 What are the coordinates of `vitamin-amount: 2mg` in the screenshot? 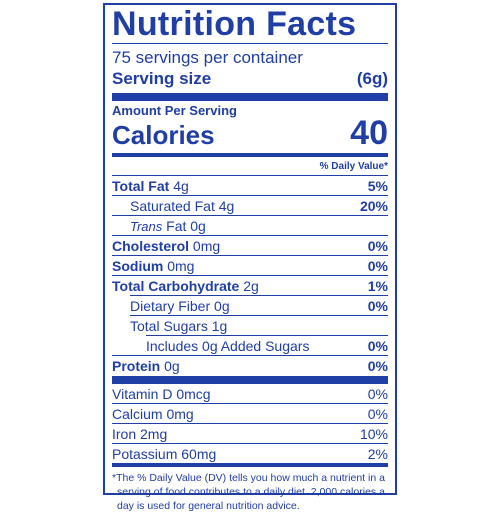 It's located at (154, 433).